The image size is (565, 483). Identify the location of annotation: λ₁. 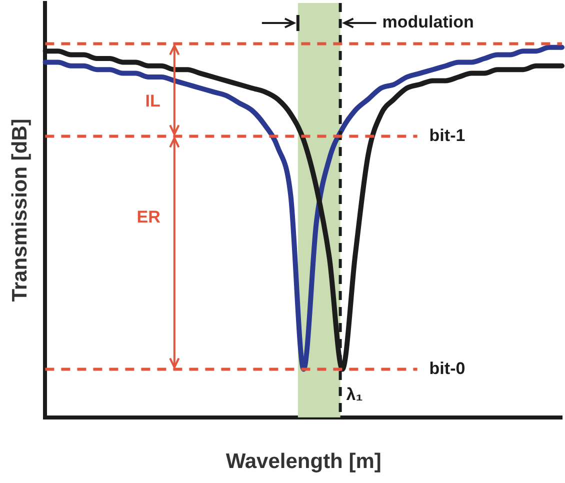
(354, 394).